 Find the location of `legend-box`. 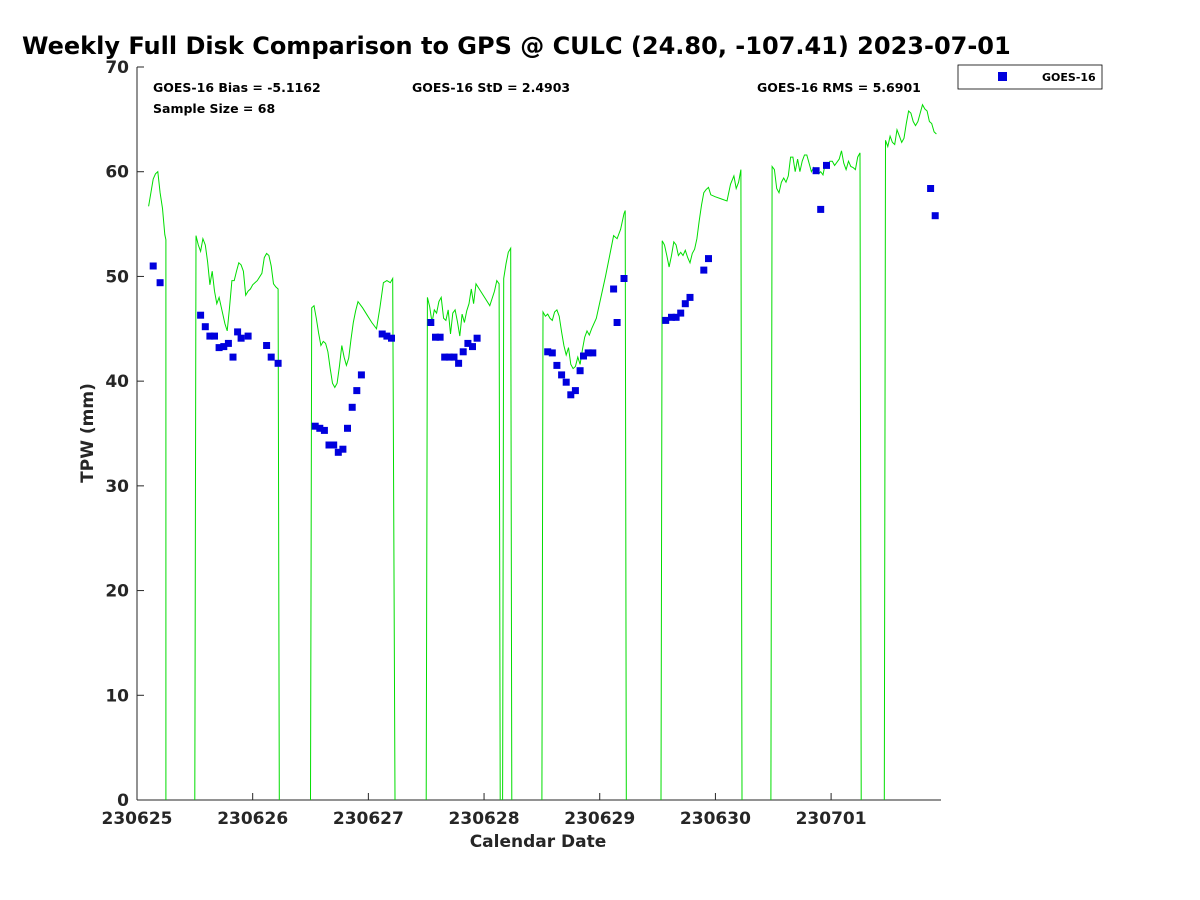

legend-box is located at coordinates (1030, 77).